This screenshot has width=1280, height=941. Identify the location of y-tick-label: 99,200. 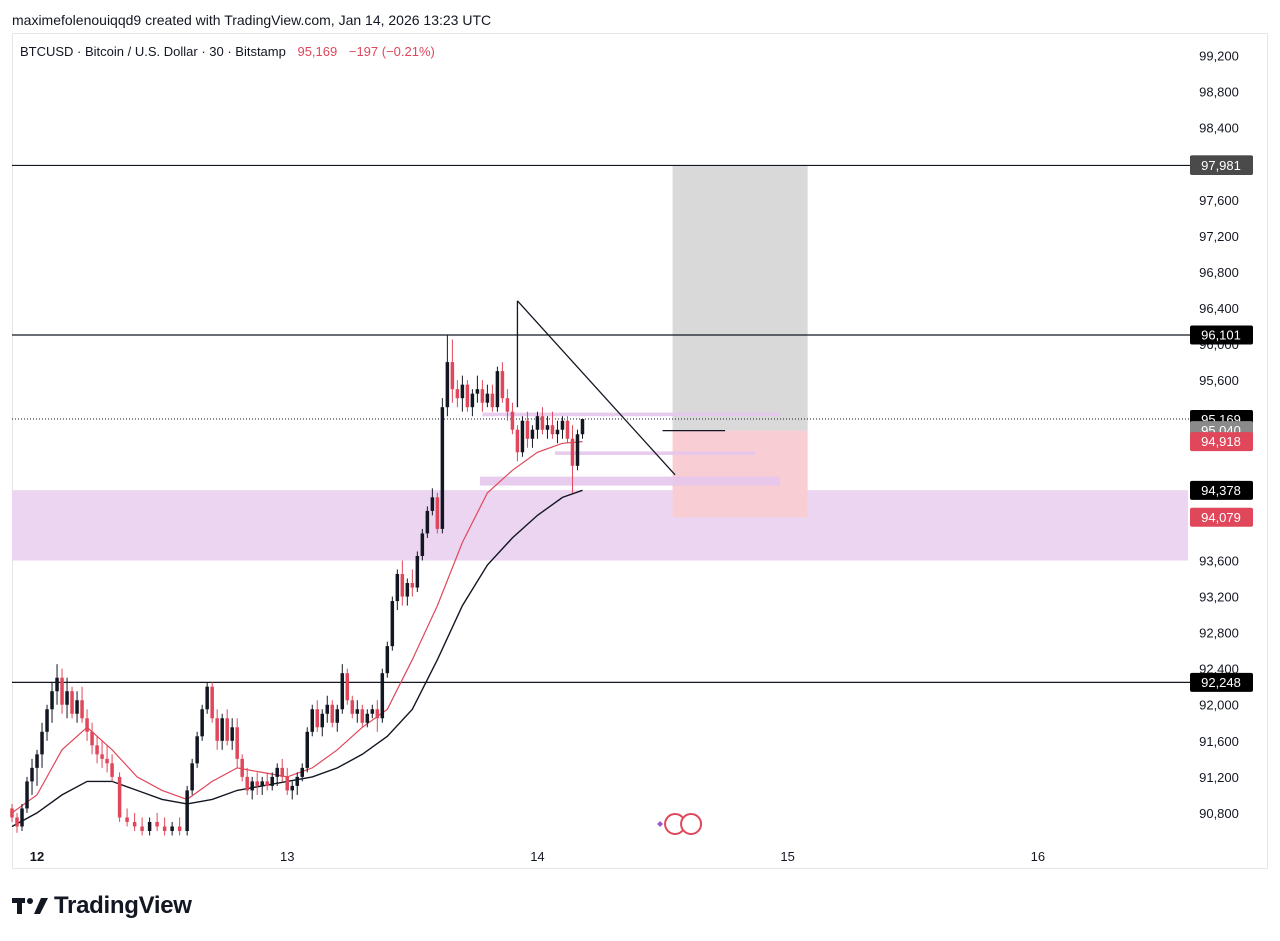
(1219, 56).